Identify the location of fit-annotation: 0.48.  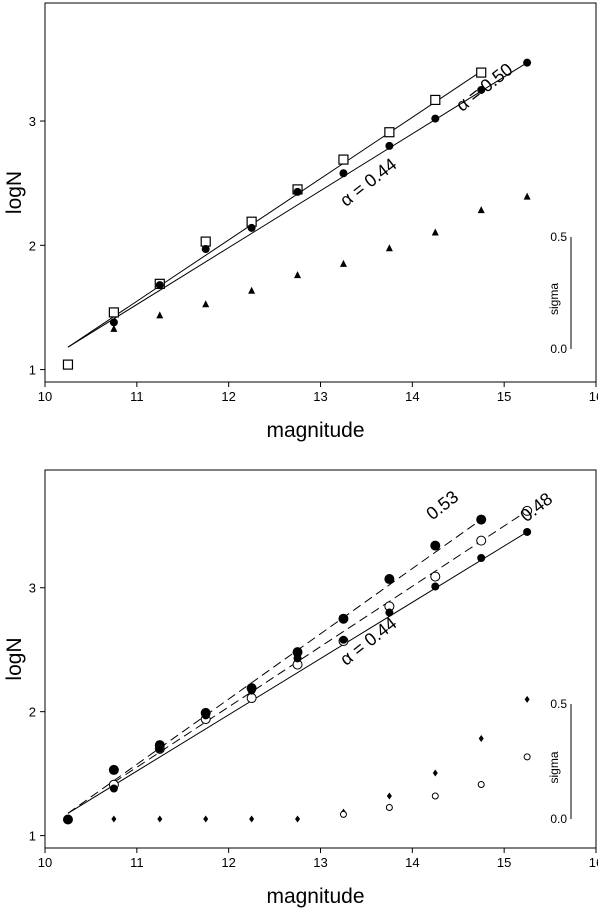
(536, 507).